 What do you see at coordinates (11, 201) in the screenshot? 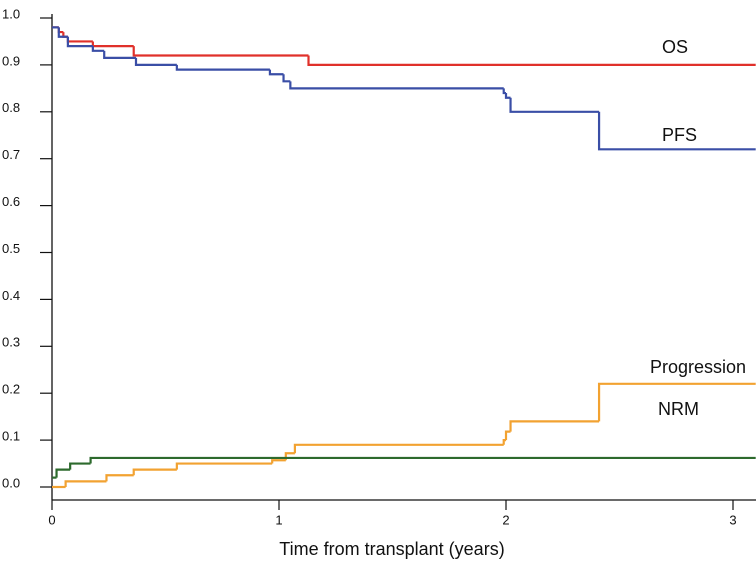
I see `y-tick-label: 0.6` at bounding box center [11, 201].